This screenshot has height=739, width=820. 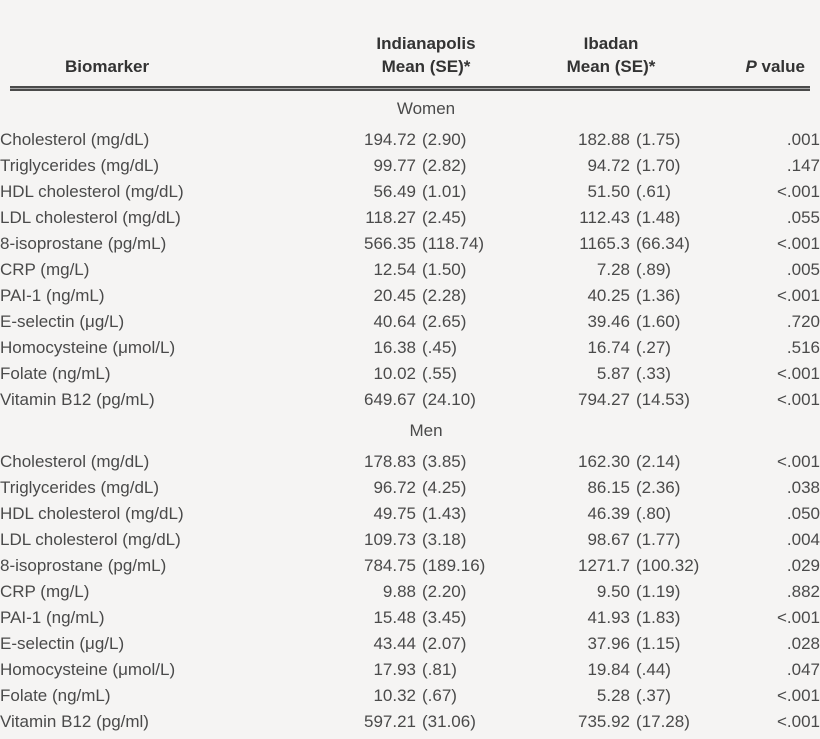 What do you see at coordinates (658, 617) in the screenshot?
I see `ibadan-se: (1.83)` at bounding box center [658, 617].